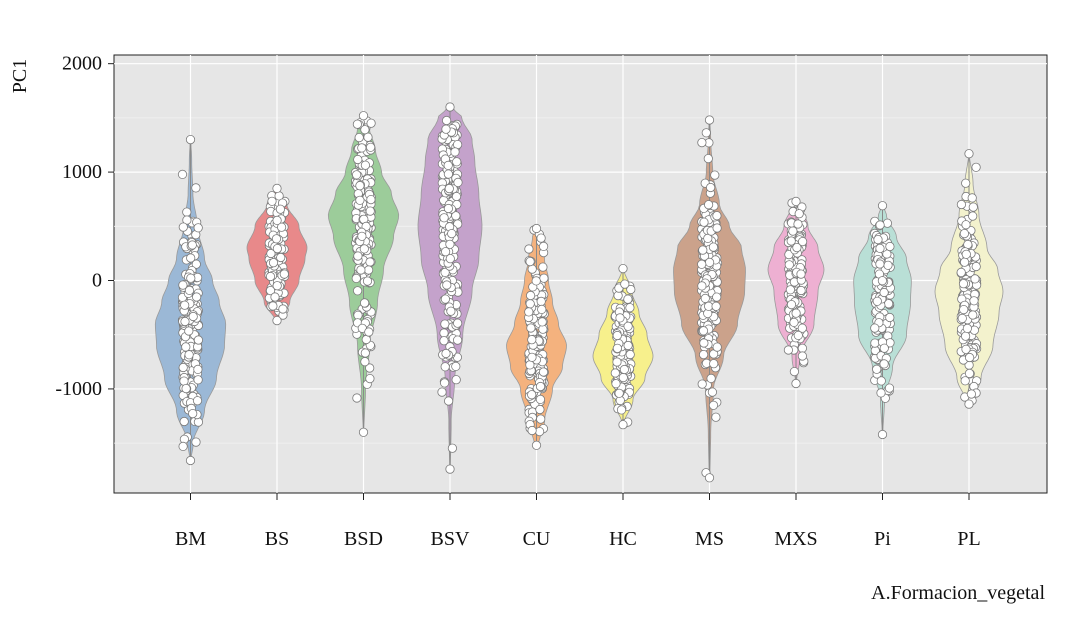  Describe the element at coordinates (82, 64) in the screenshot. I see `y-tick-label: 2000` at that location.